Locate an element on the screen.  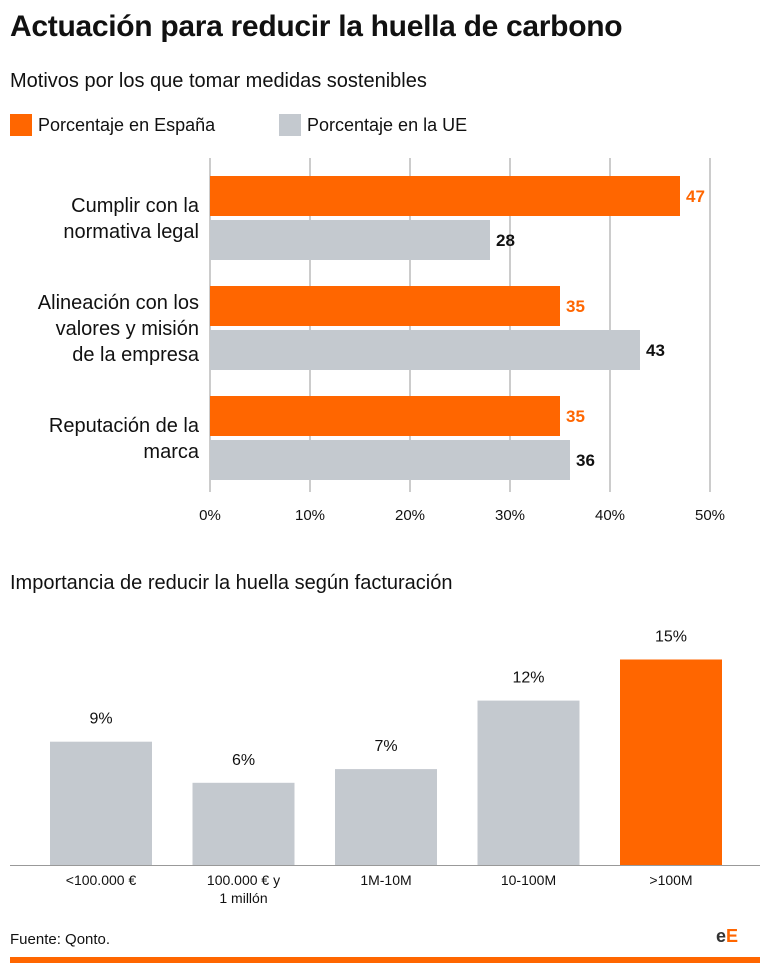
legend-swatch-eu is located at coordinates (290, 125).